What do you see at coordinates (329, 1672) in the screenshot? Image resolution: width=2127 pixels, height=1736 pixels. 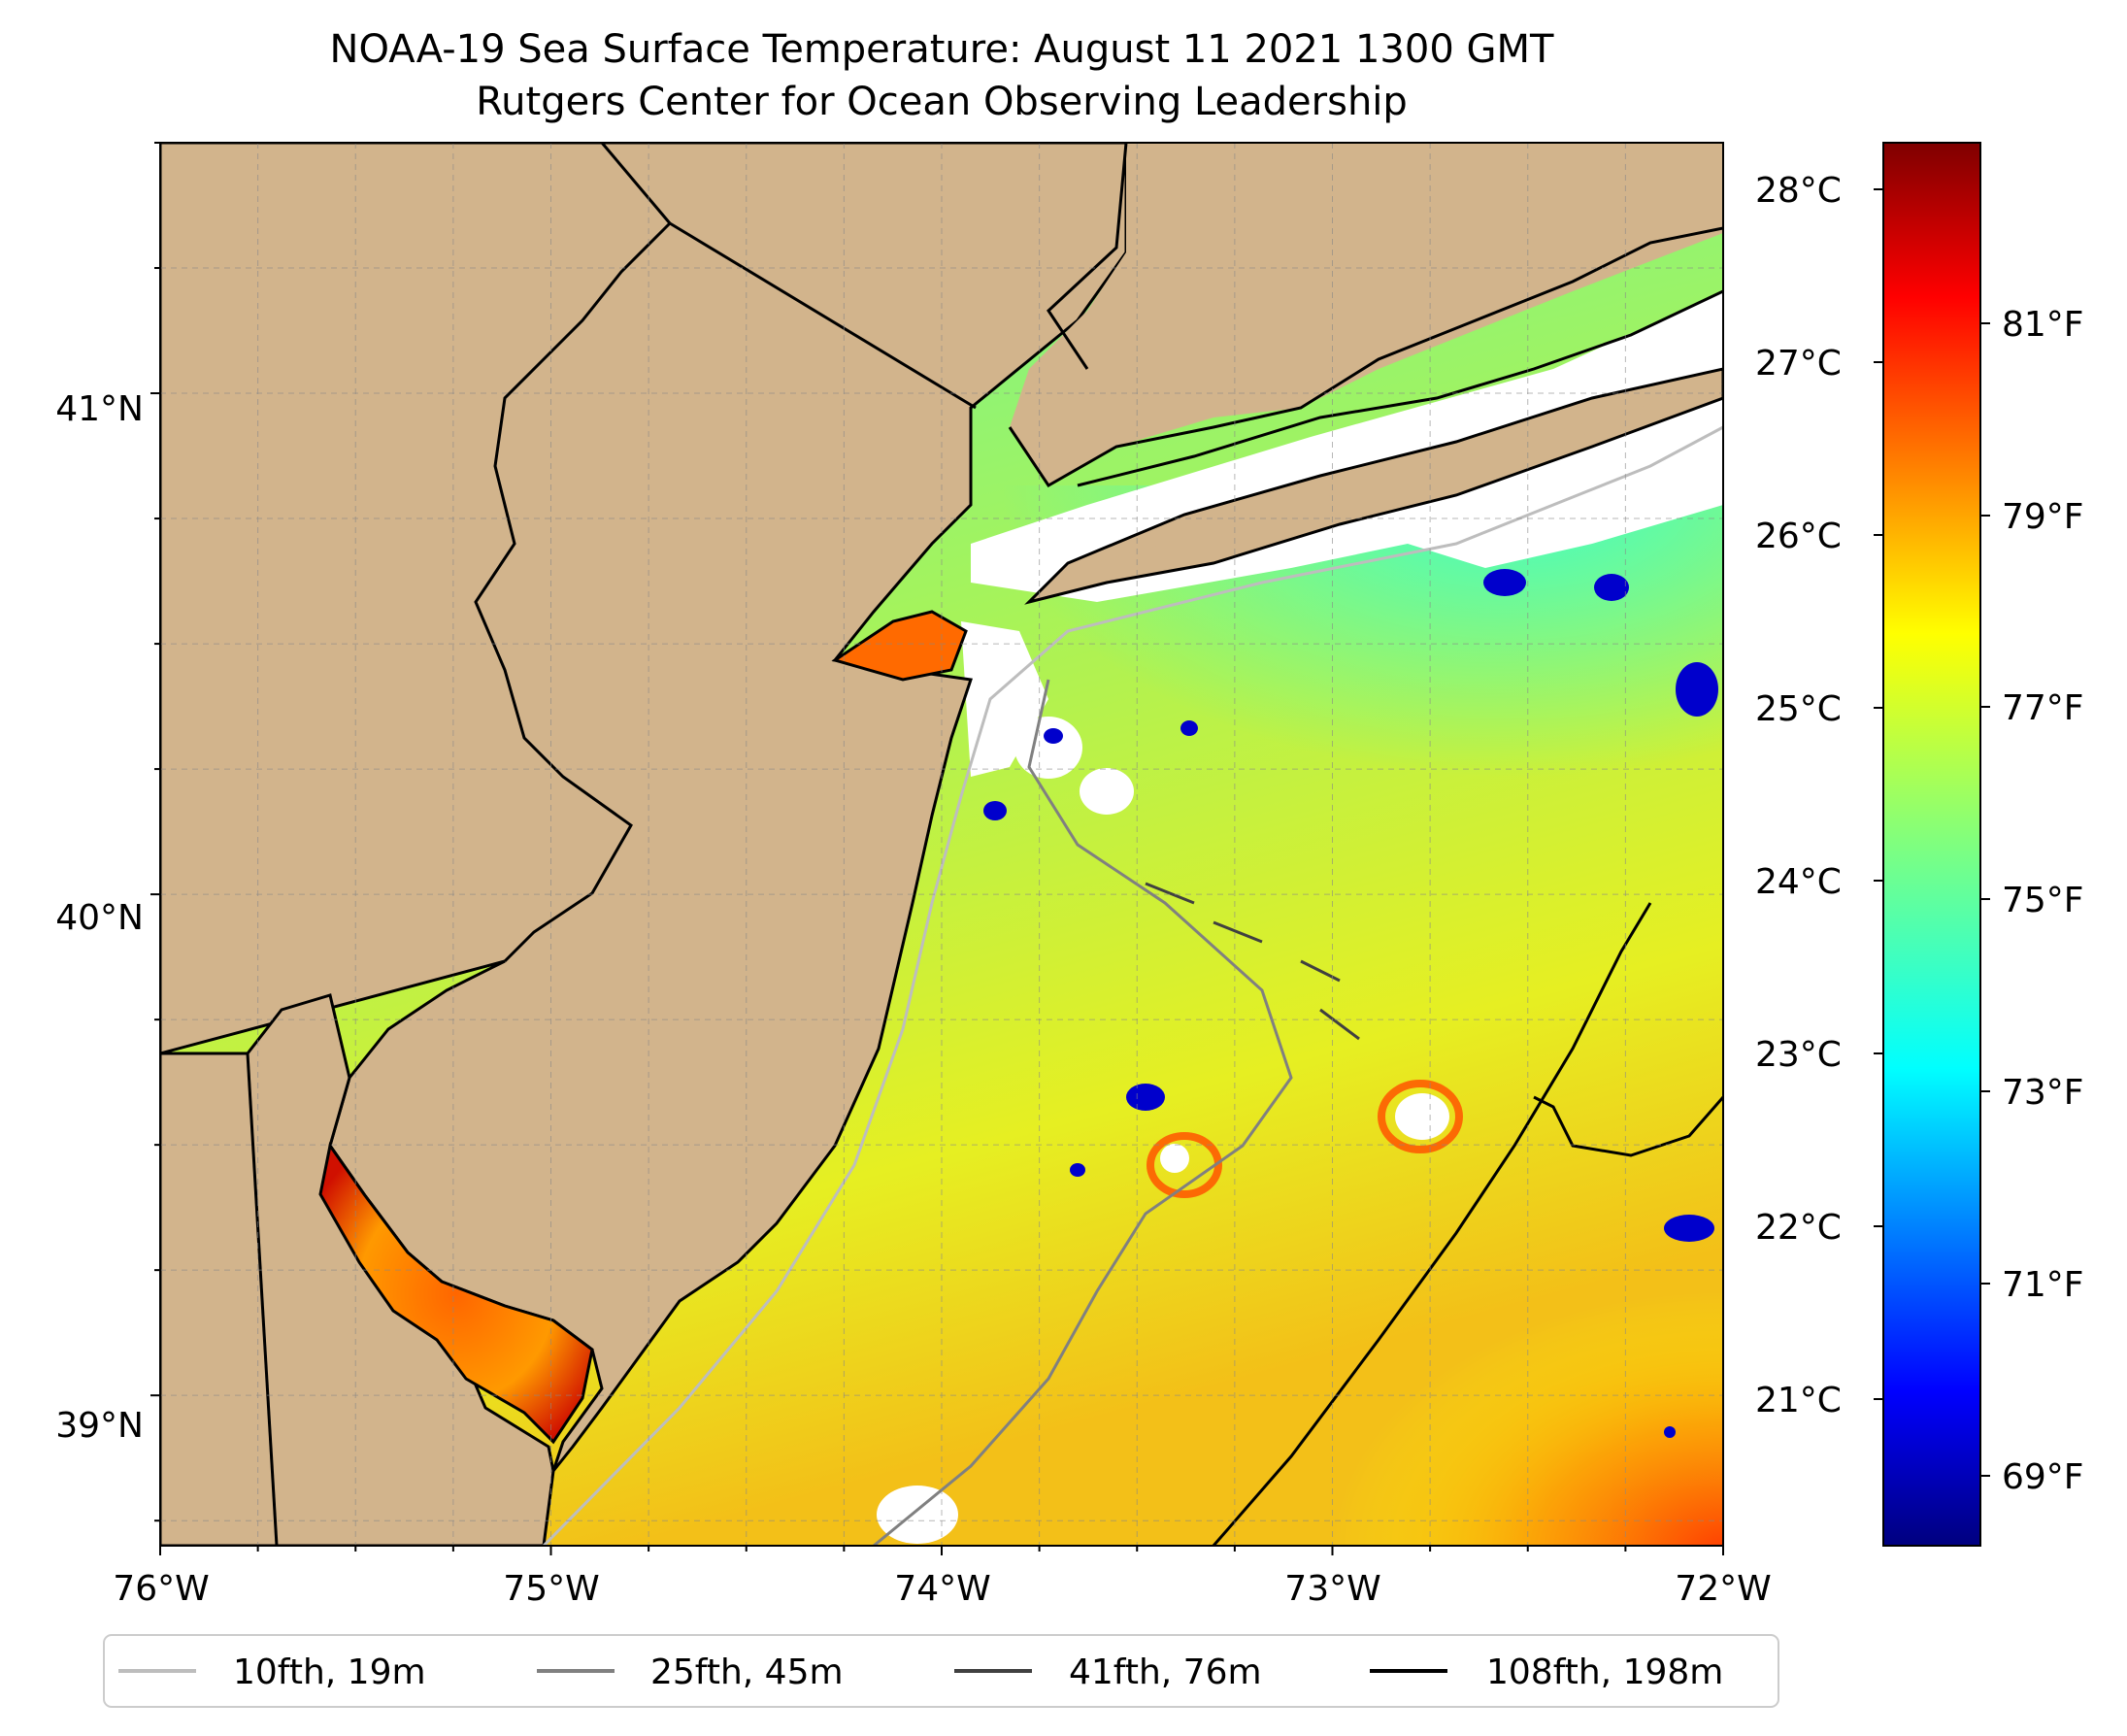 I see `legend-label: 10fth, 19m` at bounding box center [329, 1672].